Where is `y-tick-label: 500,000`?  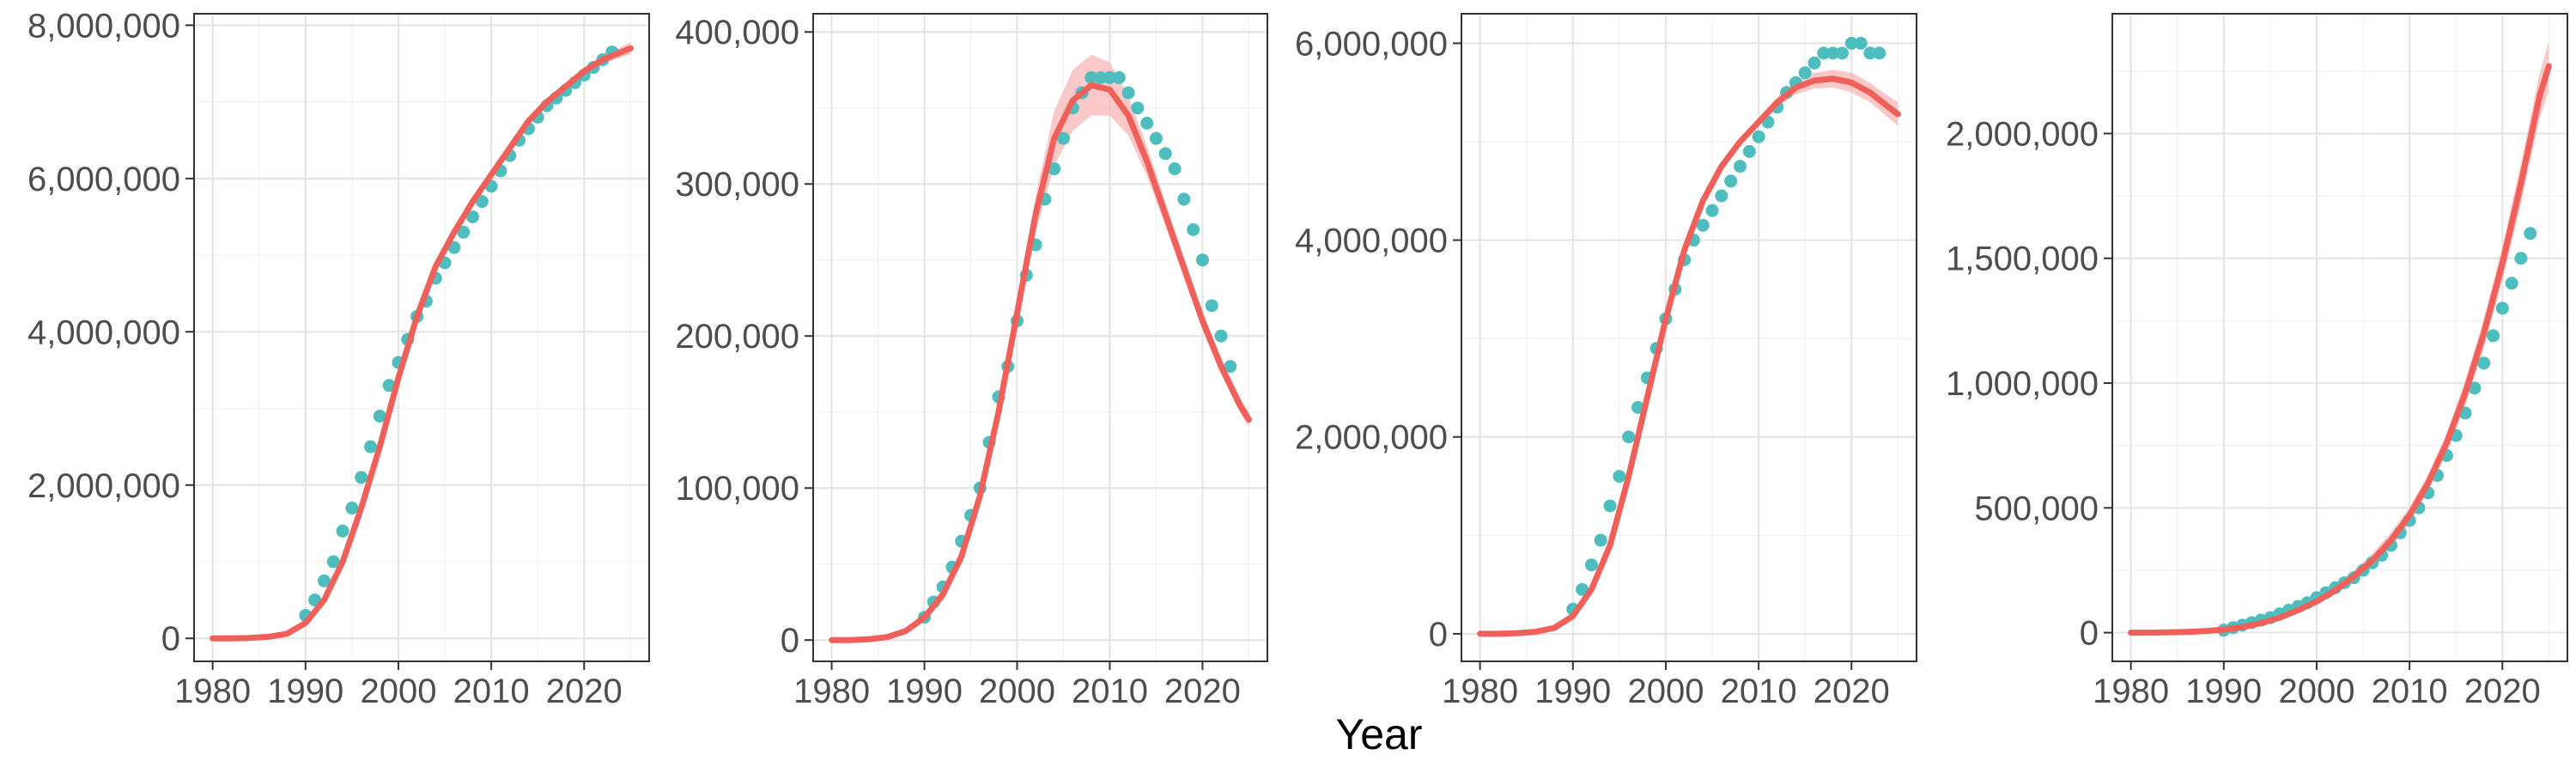
y-tick-label: 500,000 is located at coordinates (2036, 509).